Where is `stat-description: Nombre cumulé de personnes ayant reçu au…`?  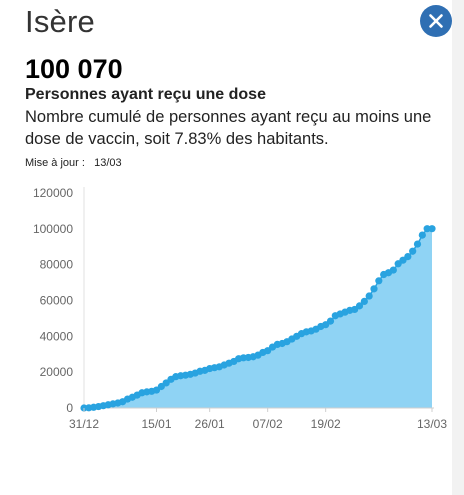
stat-description: Nombre cumulé de personnes ayant reçu au… is located at coordinates (228, 128).